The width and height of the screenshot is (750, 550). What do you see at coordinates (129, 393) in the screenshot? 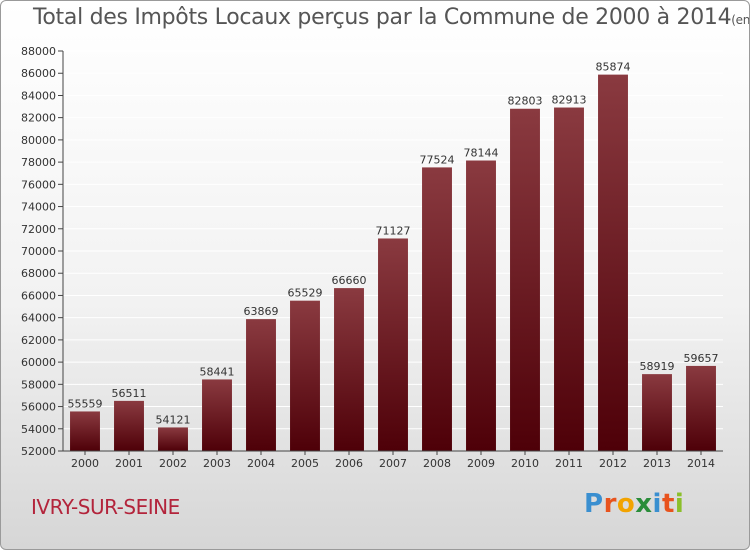
I see `data-label: 56511` at bounding box center [129, 393].